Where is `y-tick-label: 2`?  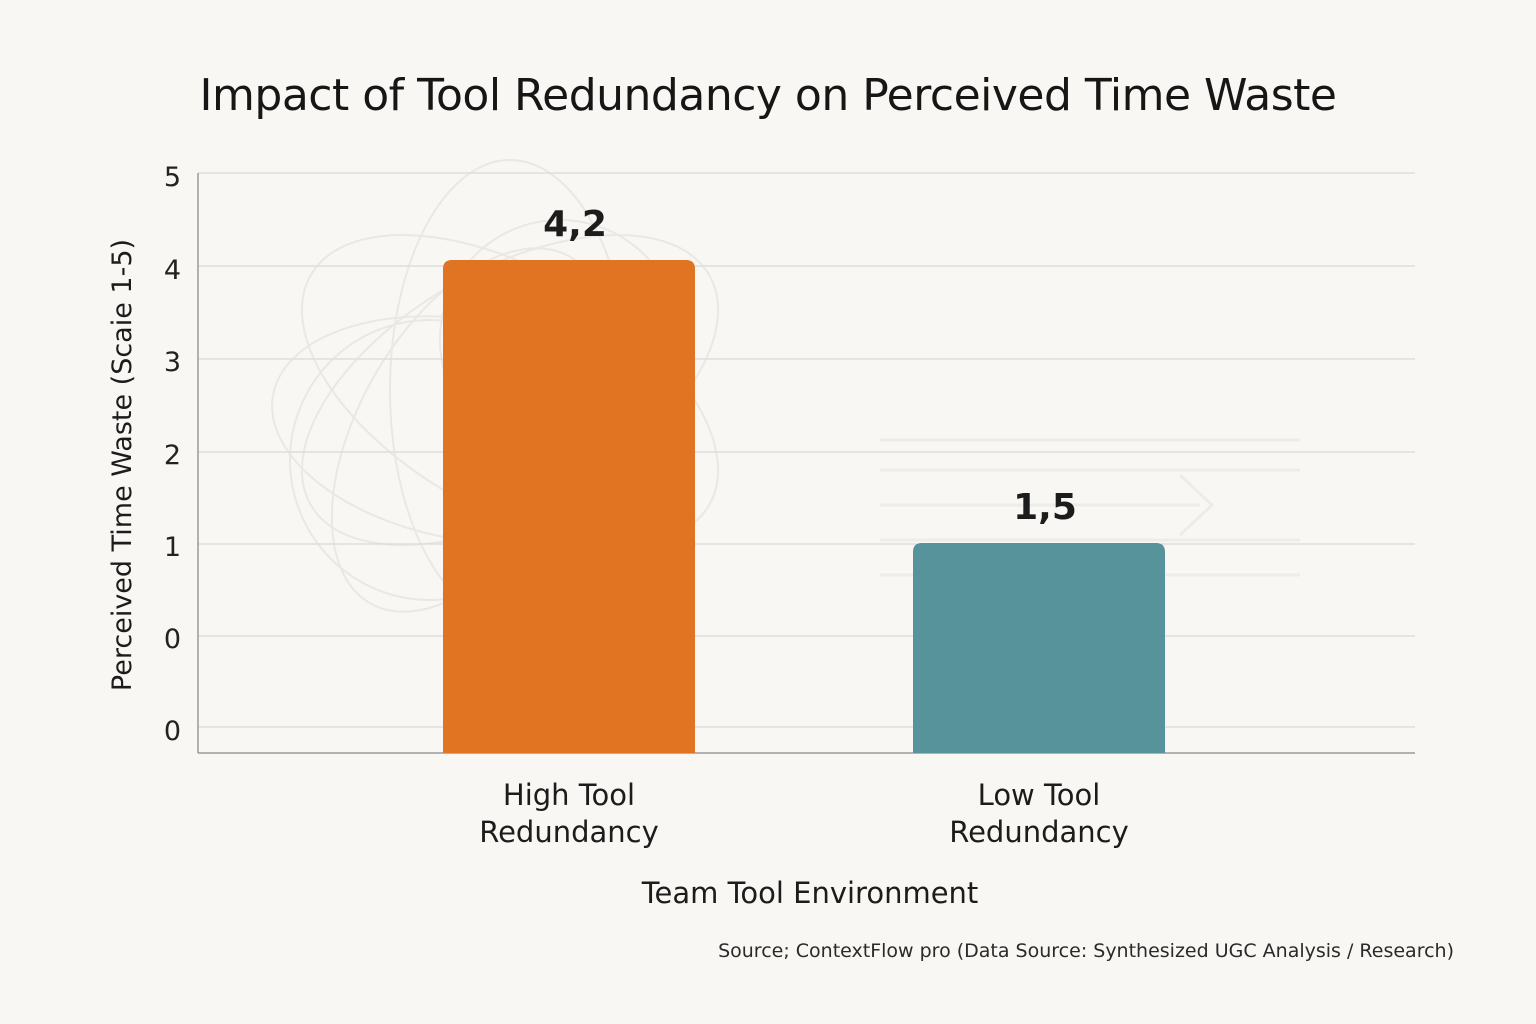 y-tick-label: 2 is located at coordinates (172, 455).